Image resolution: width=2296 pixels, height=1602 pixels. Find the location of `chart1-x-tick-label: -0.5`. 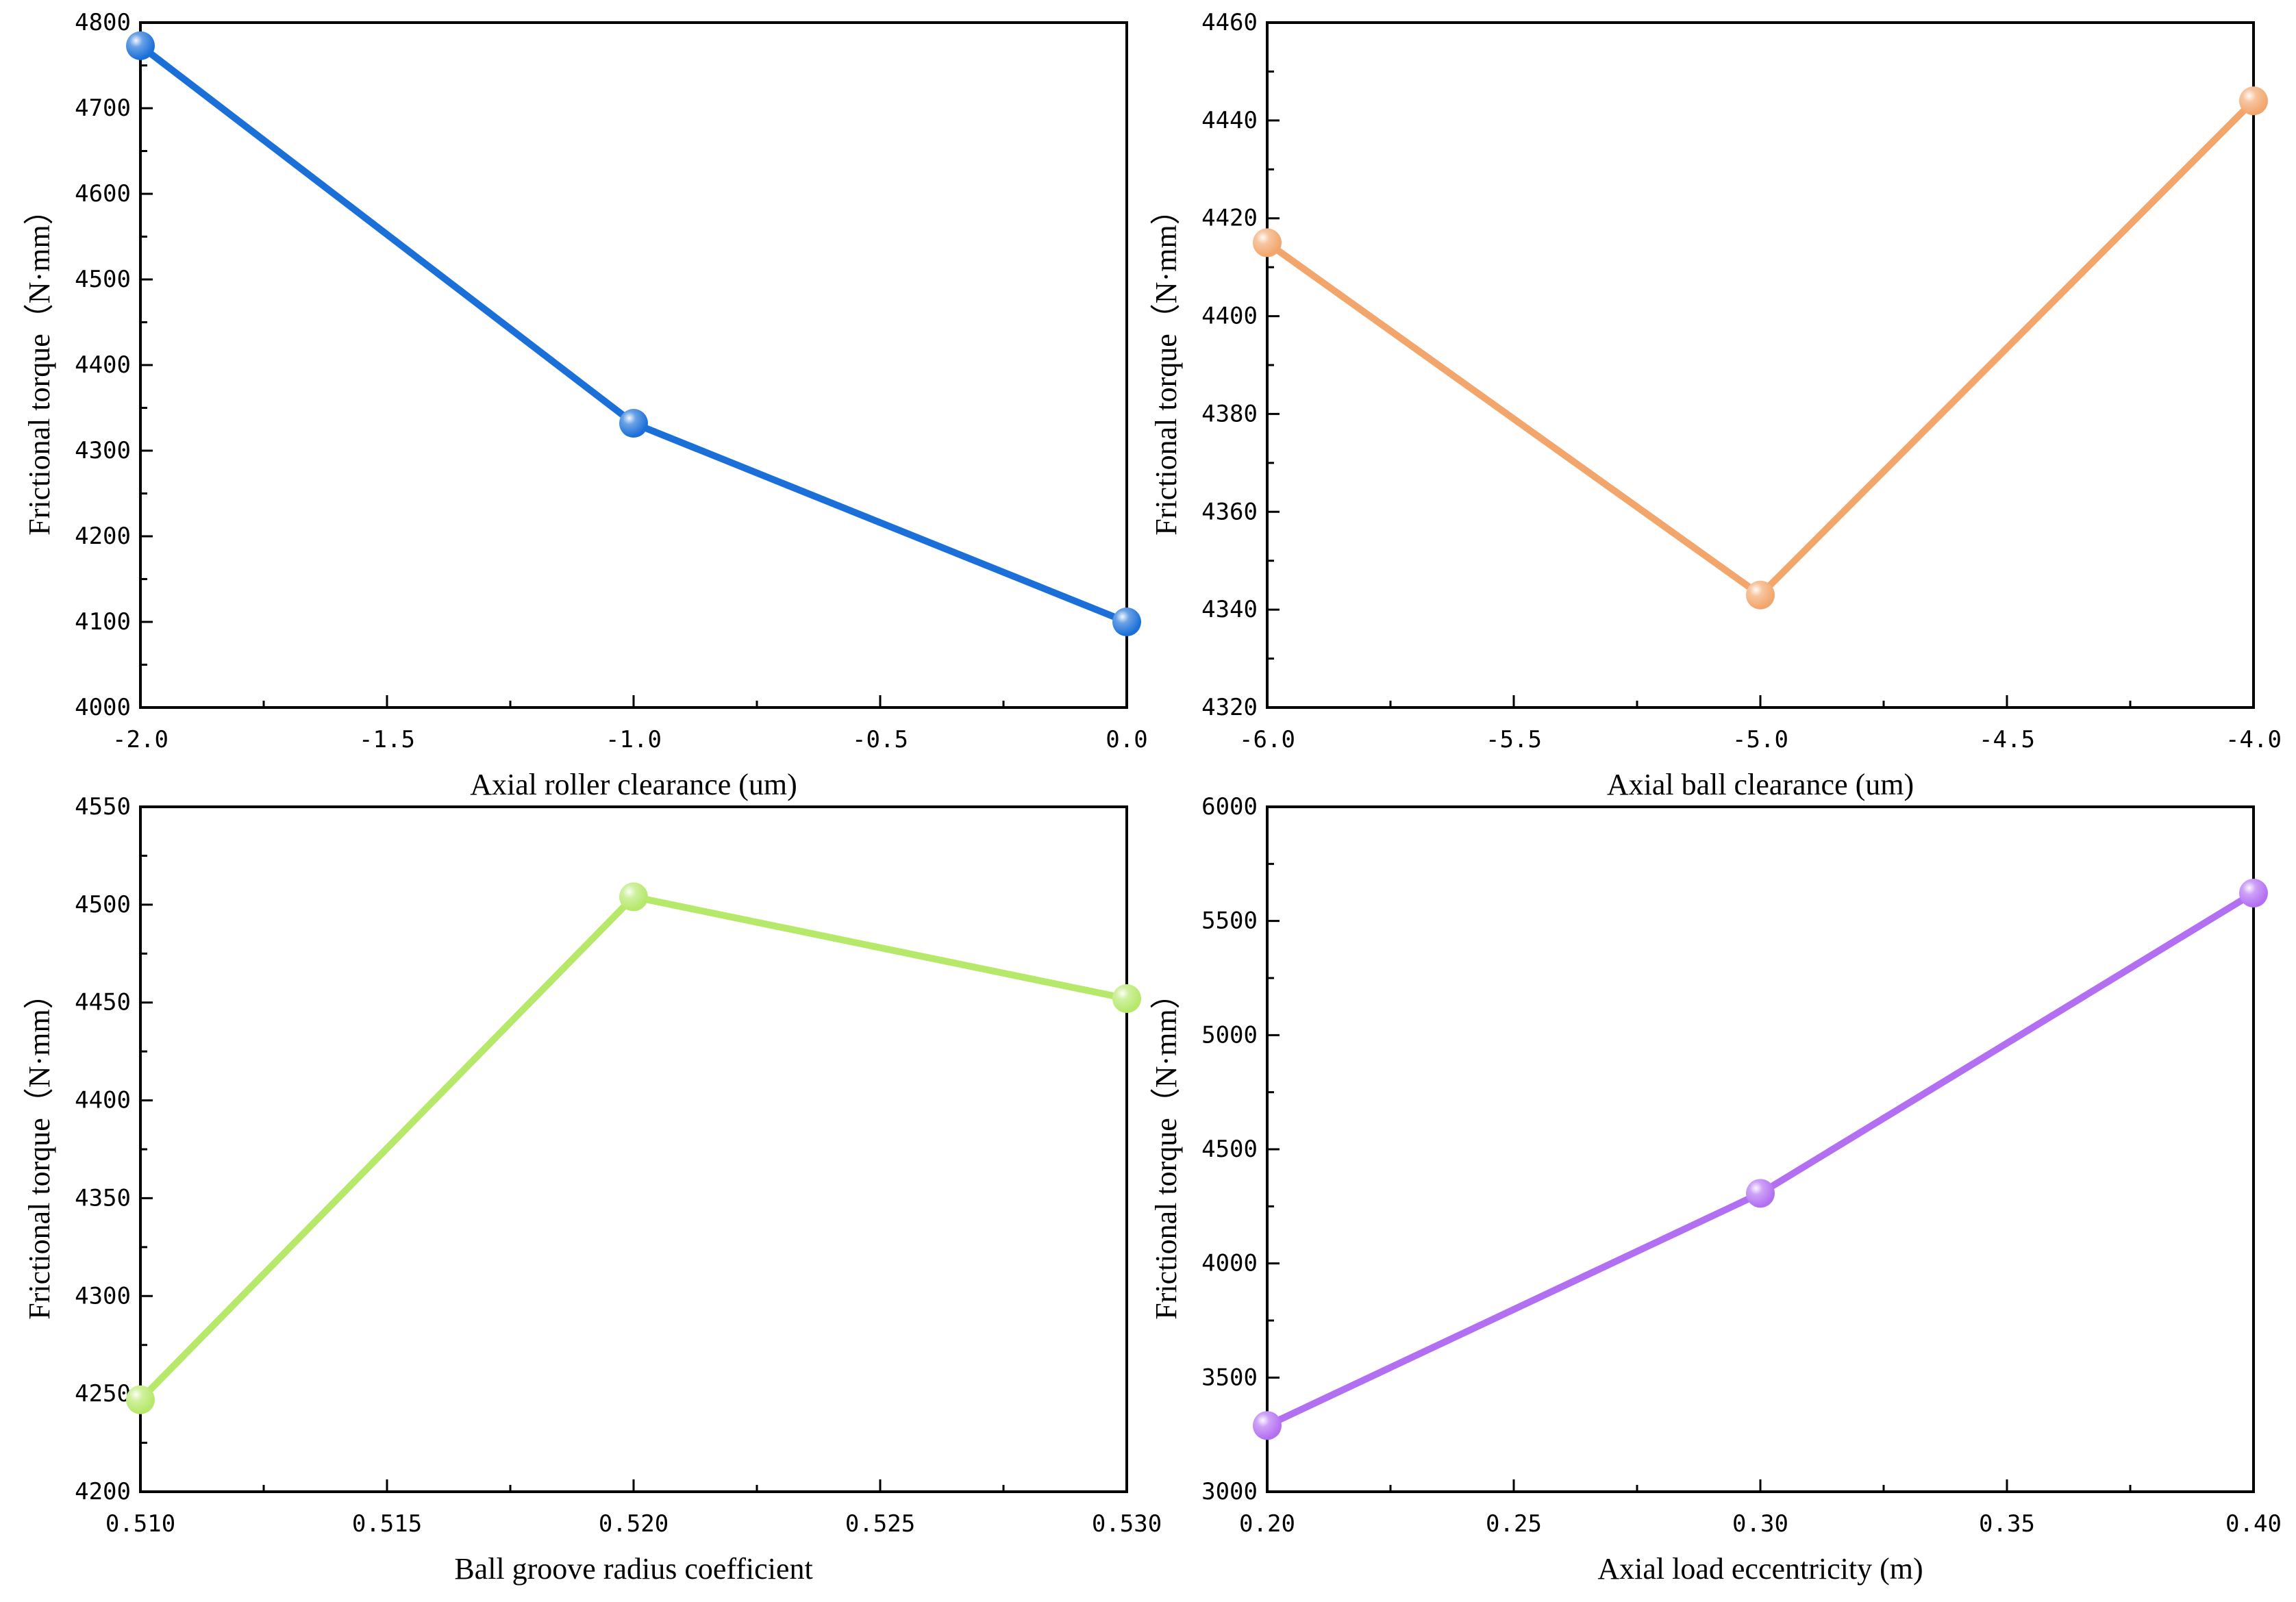

chart1-x-tick-label: -0.5 is located at coordinates (880, 739).